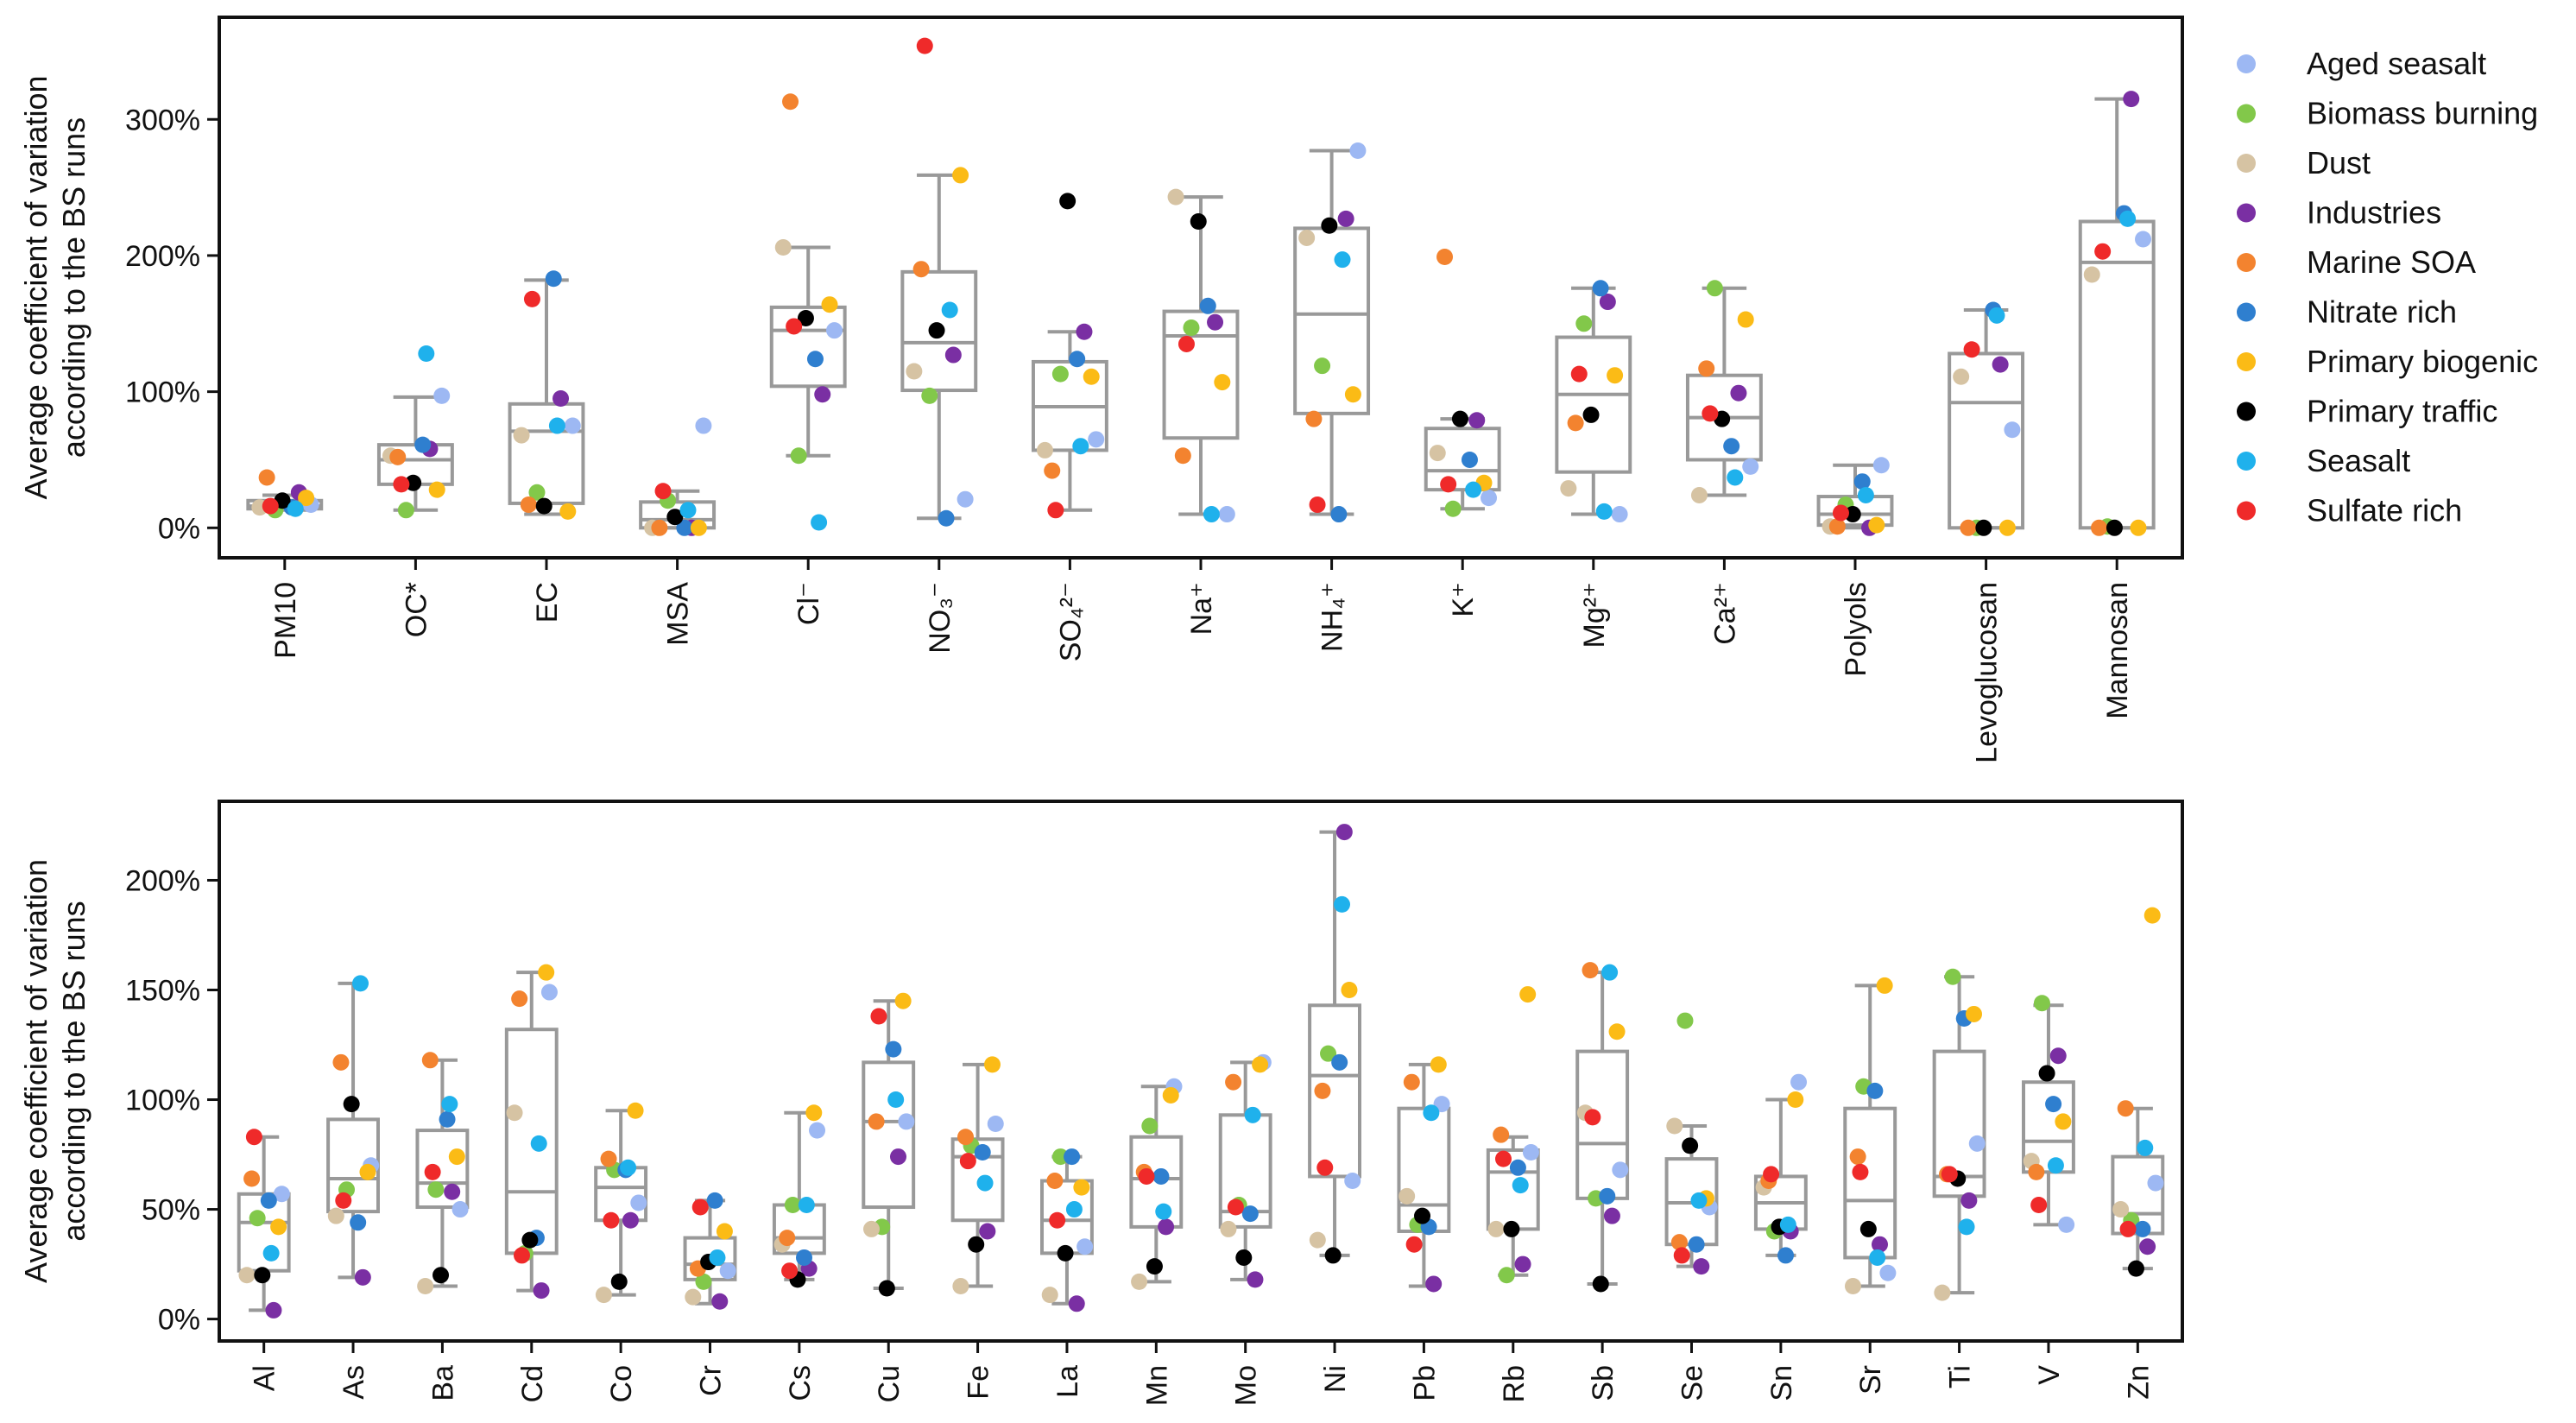 Image resolution: width=2576 pixels, height=1423 pixels. I want to click on x-tick-label: Cr, so click(711, 1380).